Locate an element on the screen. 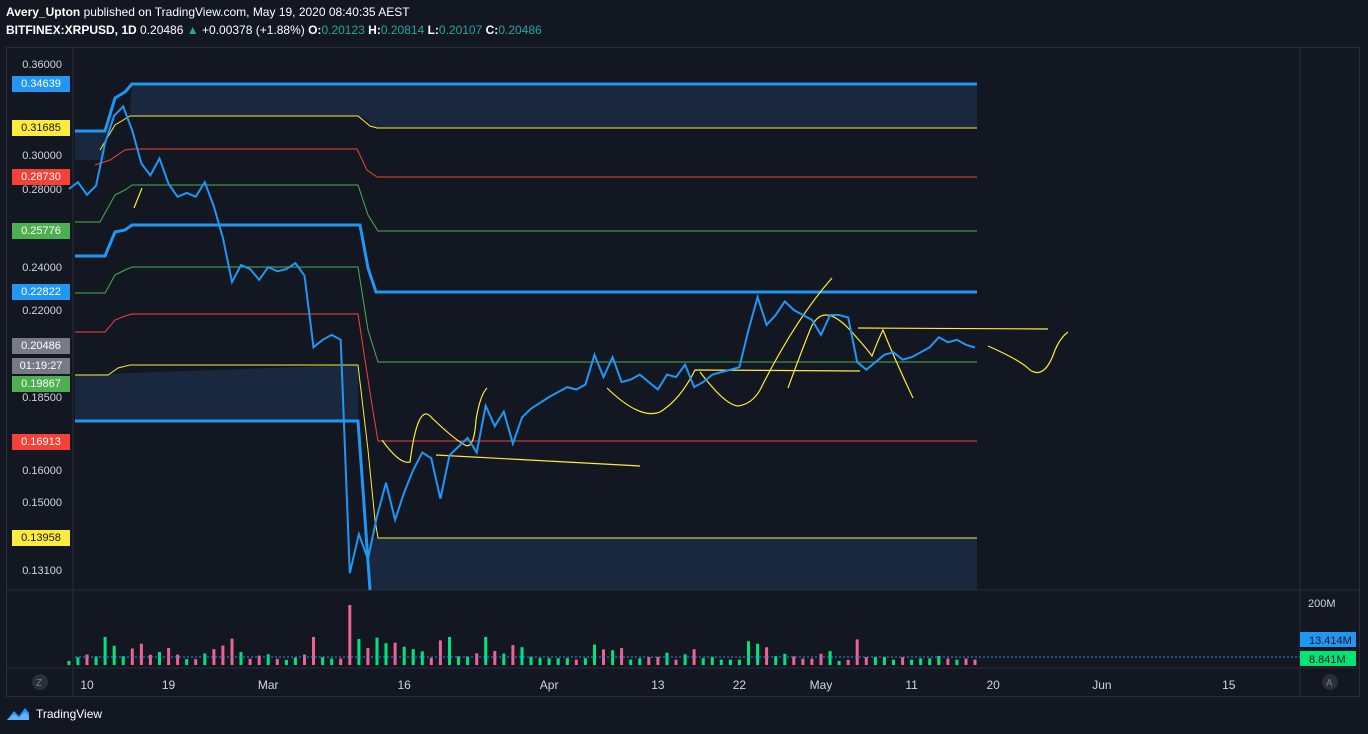 This screenshot has width=1368, height=734. footer-brand: TradingView is located at coordinates (54, 714).